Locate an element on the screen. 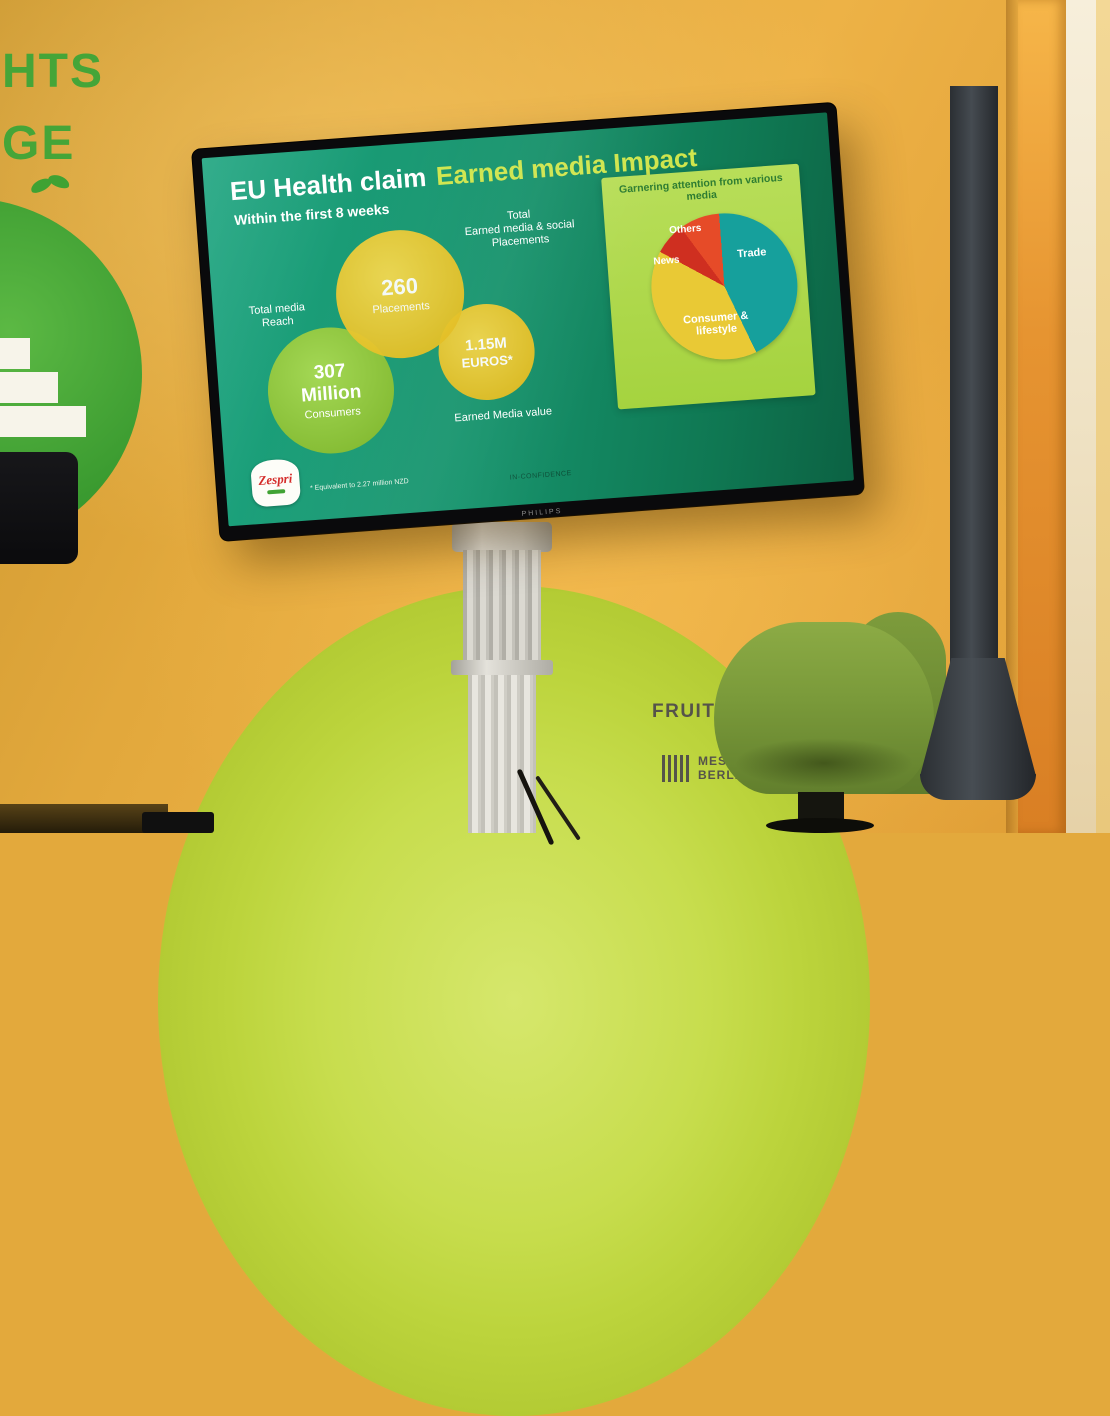 This screenshot has width=1110, height=1416. pie-panel-title: Garnering attention from various media is located at coordinates (701, 187).